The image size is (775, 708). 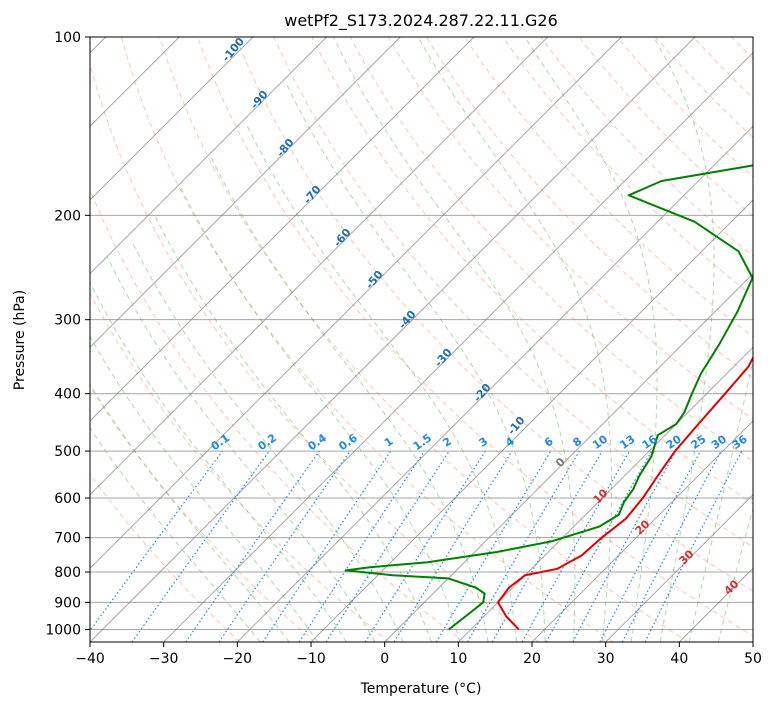 What do you see at coordinates (67, 452) in the screenshot?
I see `y-tick-label: 500` at bounding box center [67, 452].